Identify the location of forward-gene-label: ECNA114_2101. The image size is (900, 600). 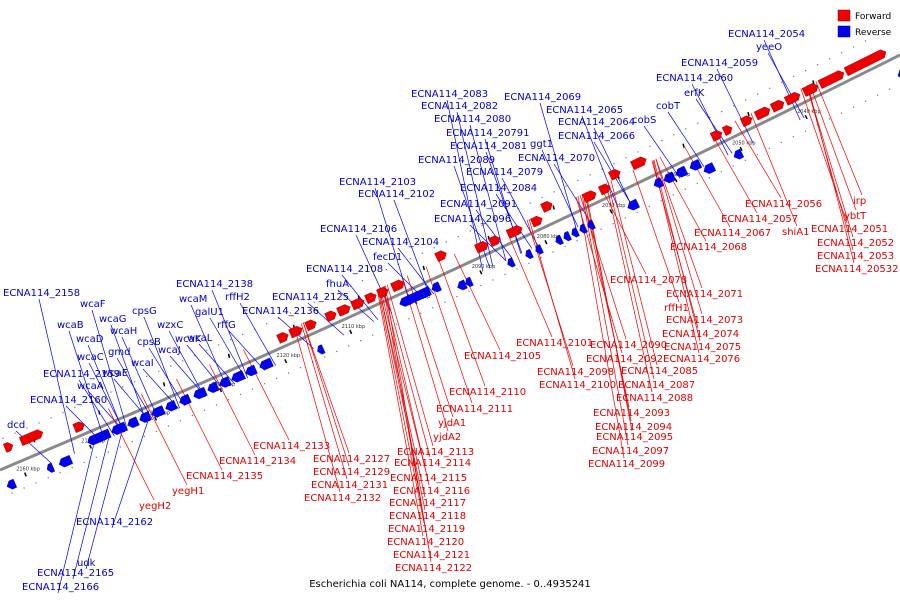
(554, 343).